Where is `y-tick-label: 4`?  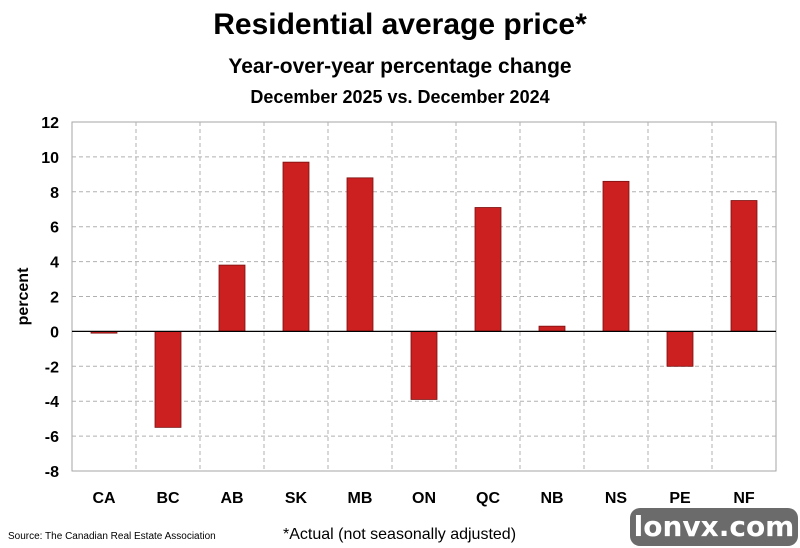
y-tick-label: 4 is located at coordinates (54, 263).